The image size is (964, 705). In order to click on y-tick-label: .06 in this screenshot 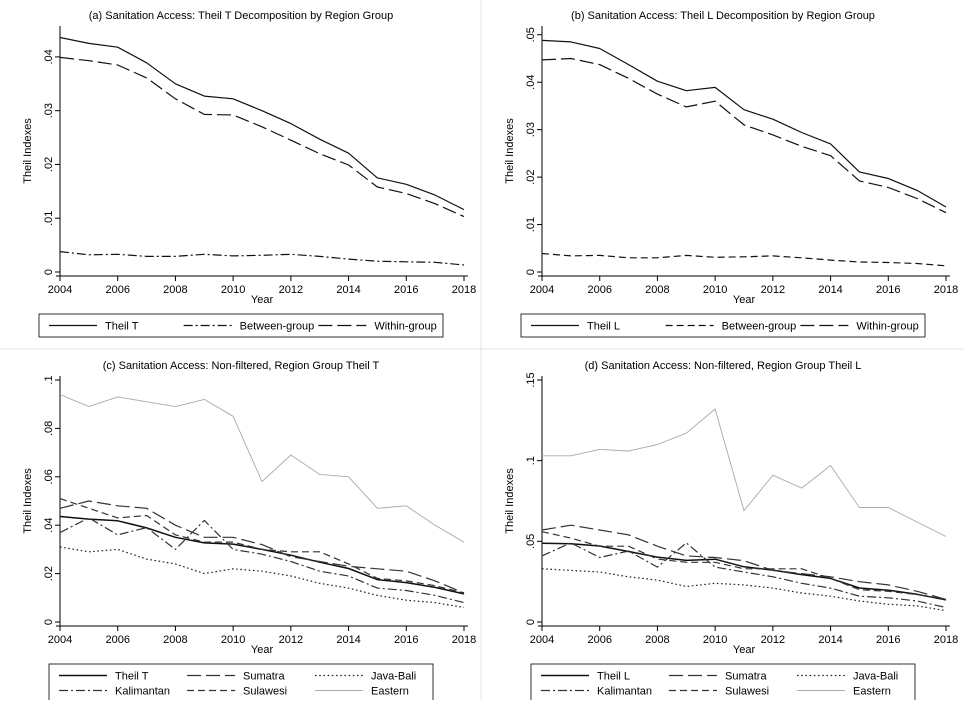, I will do `click(49, 476)`.